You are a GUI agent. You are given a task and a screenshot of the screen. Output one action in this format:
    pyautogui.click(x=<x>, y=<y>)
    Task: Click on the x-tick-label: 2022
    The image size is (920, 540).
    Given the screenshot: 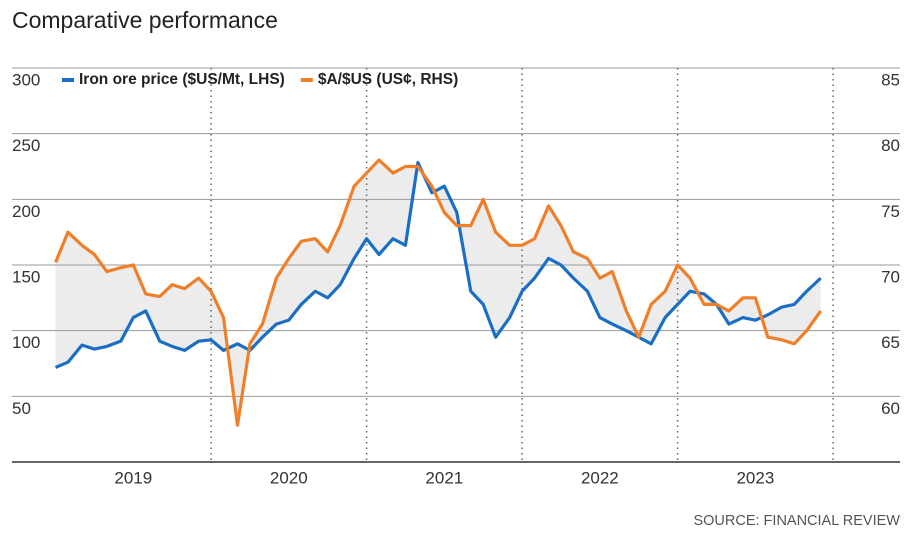 What is the action you would take?
    pyautogui.click(x=600, y=477)
    